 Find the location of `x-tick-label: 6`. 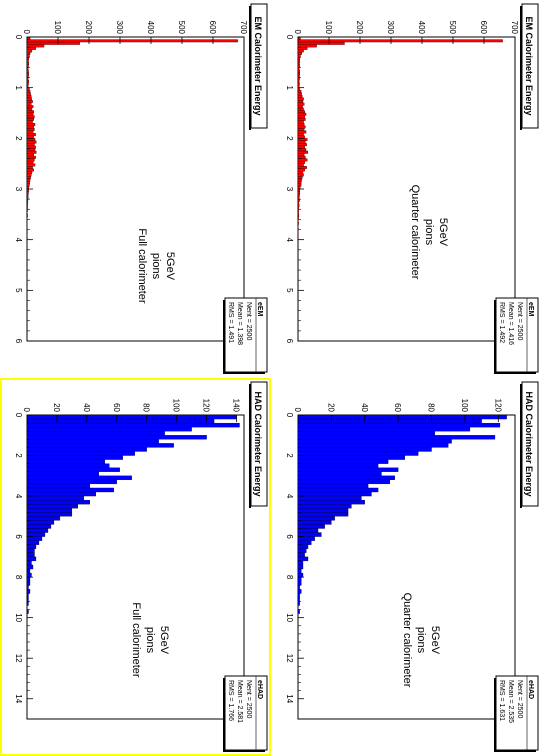

x-tick-label: 6 is located at coordinates (18, 341).